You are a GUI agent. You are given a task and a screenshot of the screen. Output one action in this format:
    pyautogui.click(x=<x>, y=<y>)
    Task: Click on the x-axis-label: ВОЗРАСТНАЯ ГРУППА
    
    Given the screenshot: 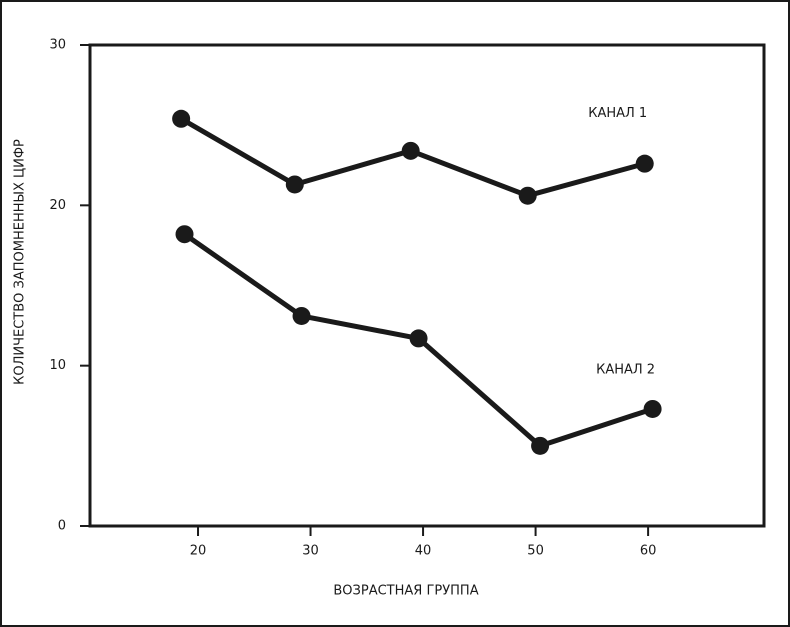 What is the action you would take?
    pyautogui.click(x=405, y=591)
    